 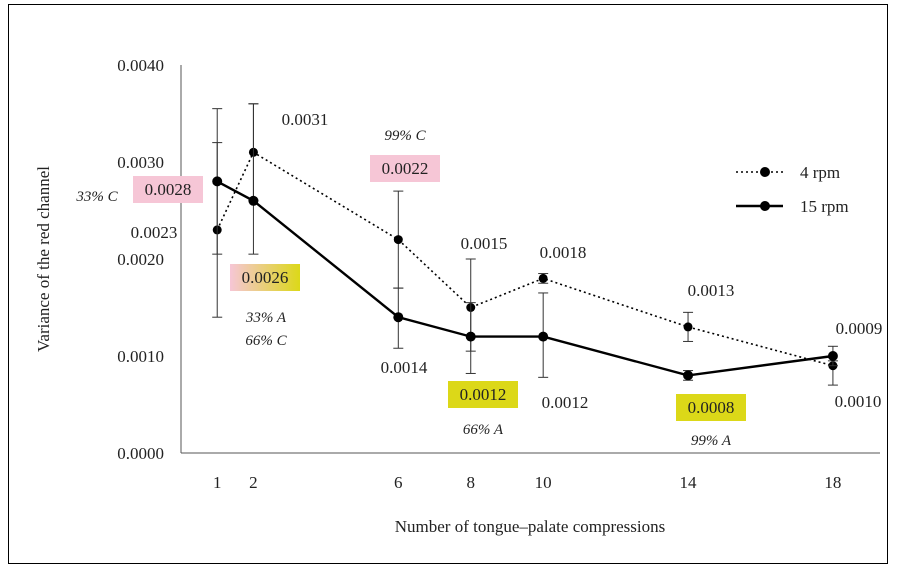 I want to click on y-tick-label: 0.0030, so click(x=140, y=162).